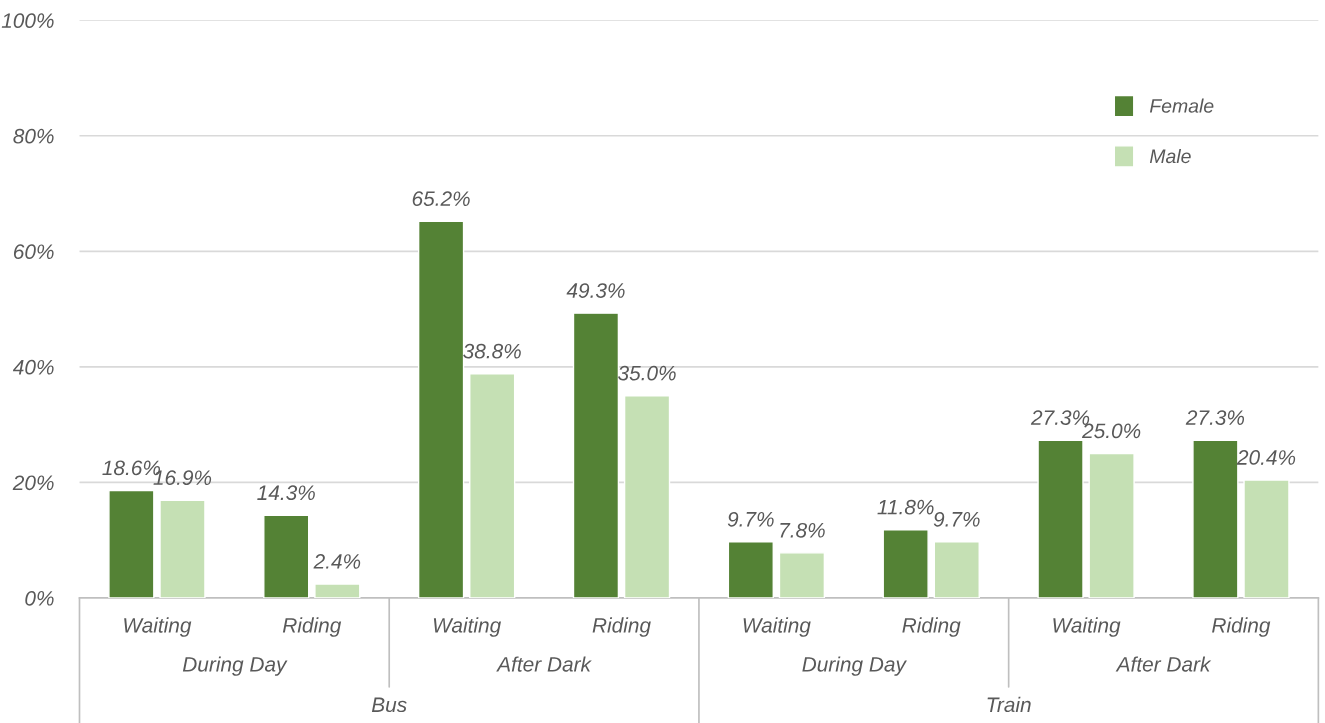  Describe the element at coordinates (905, 507) in the screenshot. I see `text: 11.8%` at that location.